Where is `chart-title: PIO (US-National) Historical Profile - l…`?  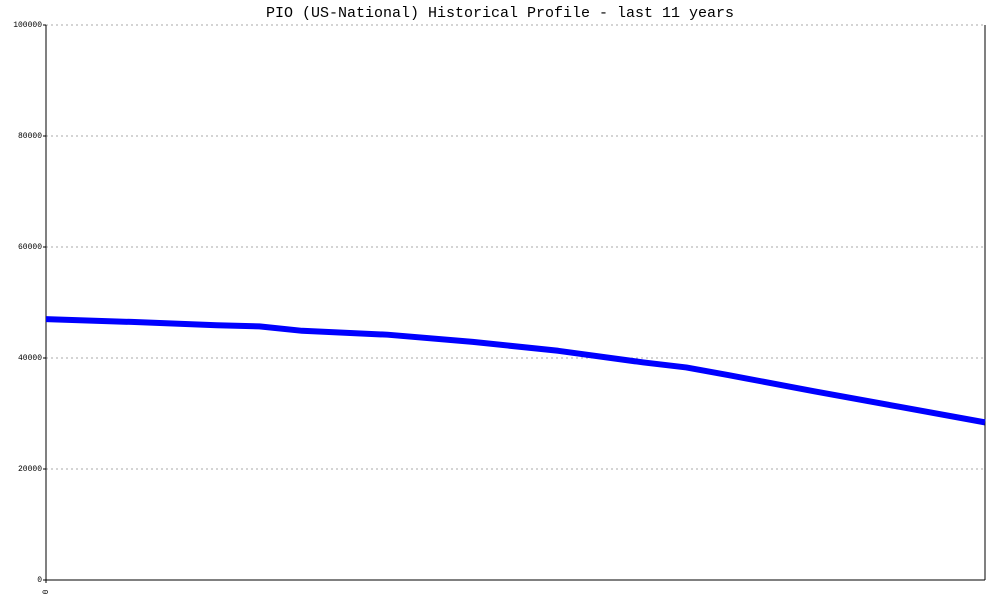 chart-title: PIO (US-National) Historical Profile - l… is located at coordinates (500, 13).